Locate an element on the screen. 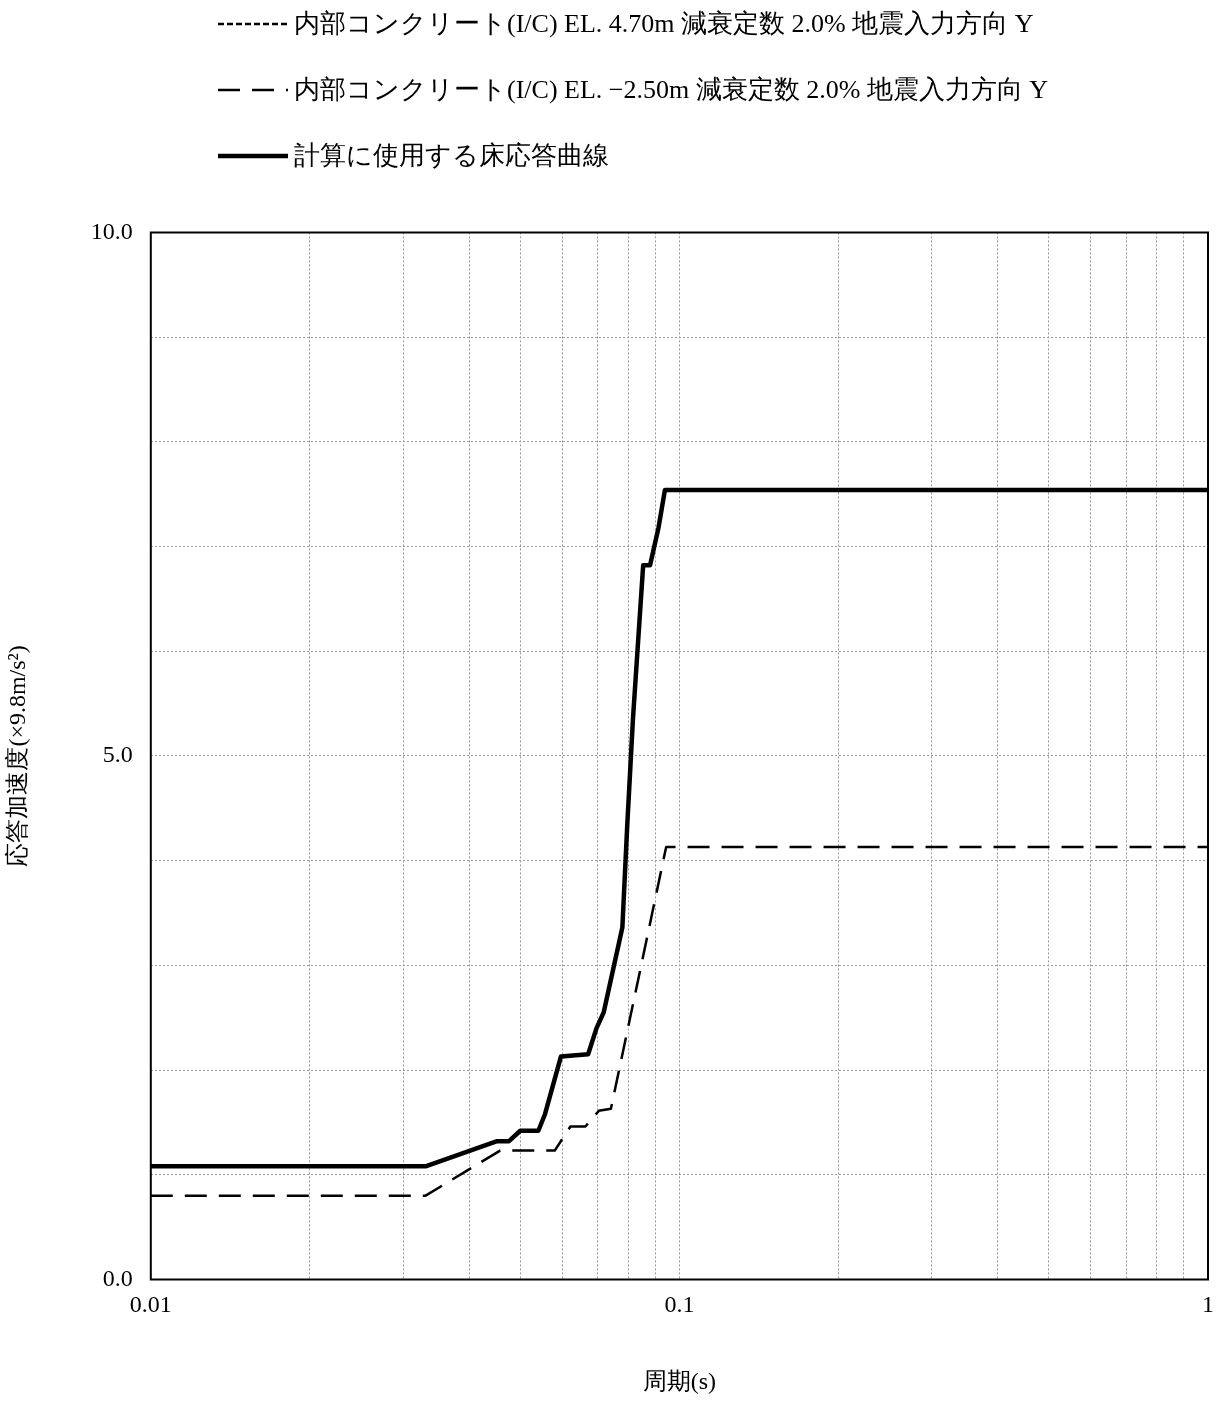 The height and width of the screenshot is (1401, 1226). legend-label: 内部コンクリート(I/C) EL. 4.70m 減衰定数 2.0% 地震入力方向 Y is located at coordinates (664, 24).